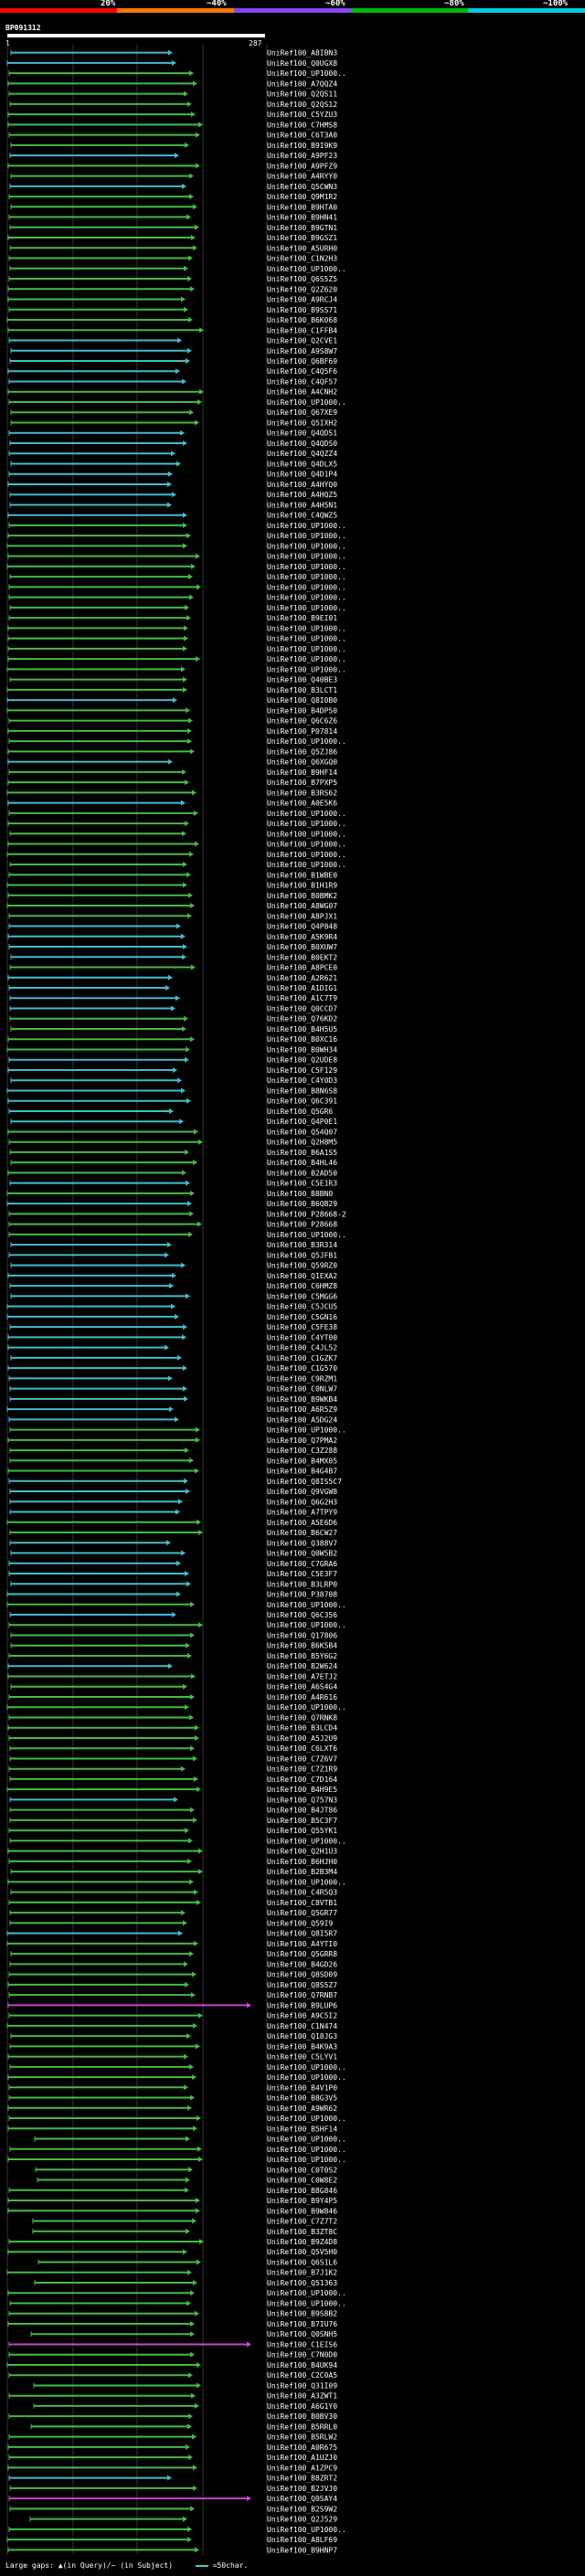 The width and height of the screenshot is (585, 2576). Describe the element at coordinates (172, 94) in the screenshot. I see `hit-row: UniRef100_Q2QS11` at that location.